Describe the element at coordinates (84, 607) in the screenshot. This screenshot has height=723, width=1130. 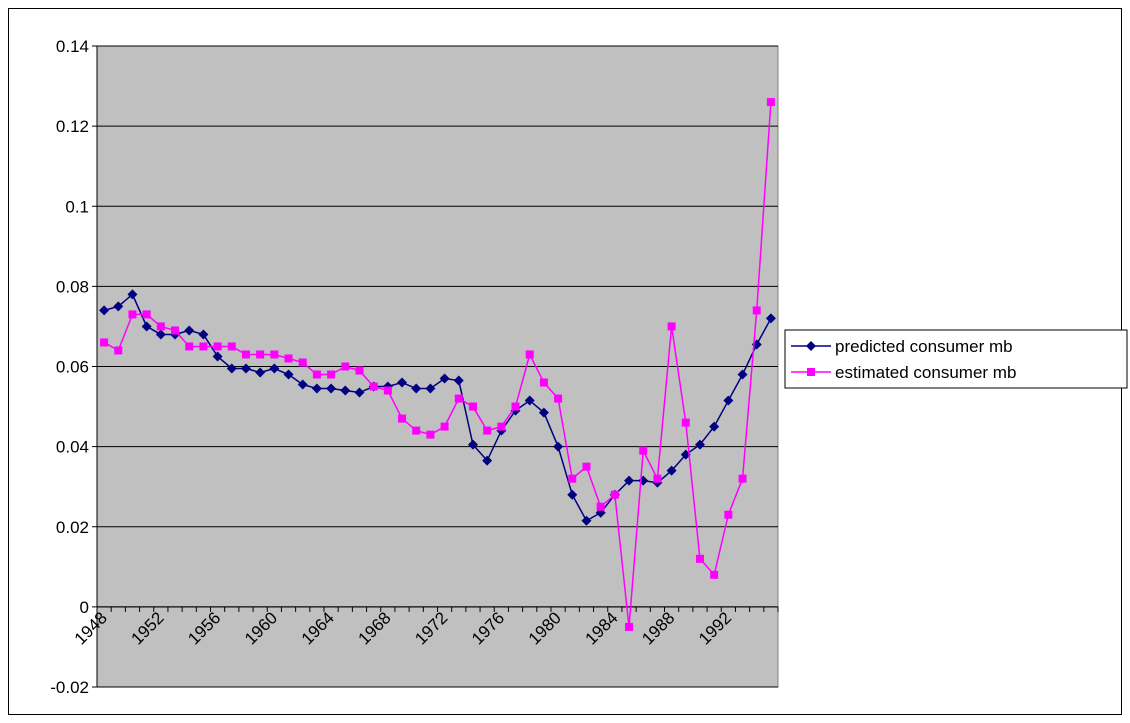
I see `y-tick-label: 0` at that location.